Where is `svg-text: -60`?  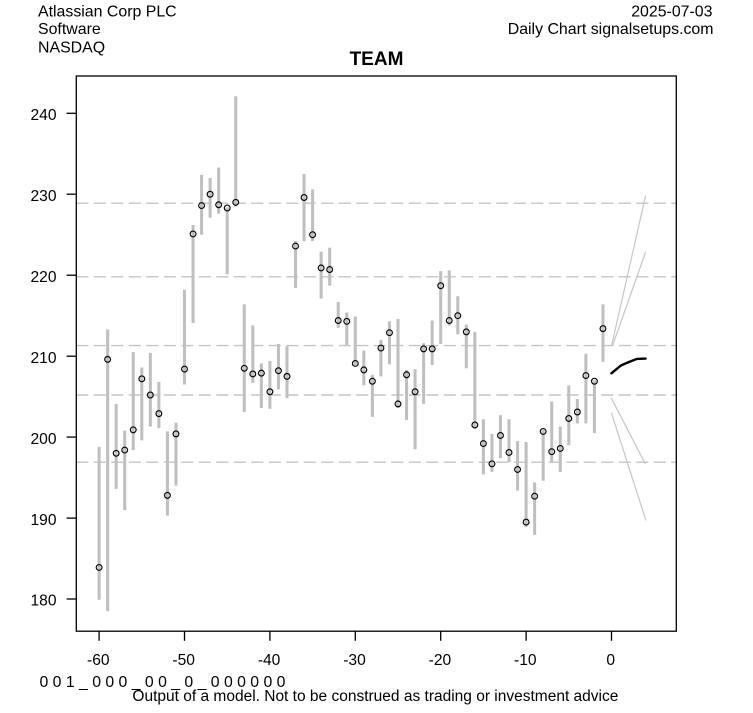
svg-text: -60 is located at coordinates (98, 660).